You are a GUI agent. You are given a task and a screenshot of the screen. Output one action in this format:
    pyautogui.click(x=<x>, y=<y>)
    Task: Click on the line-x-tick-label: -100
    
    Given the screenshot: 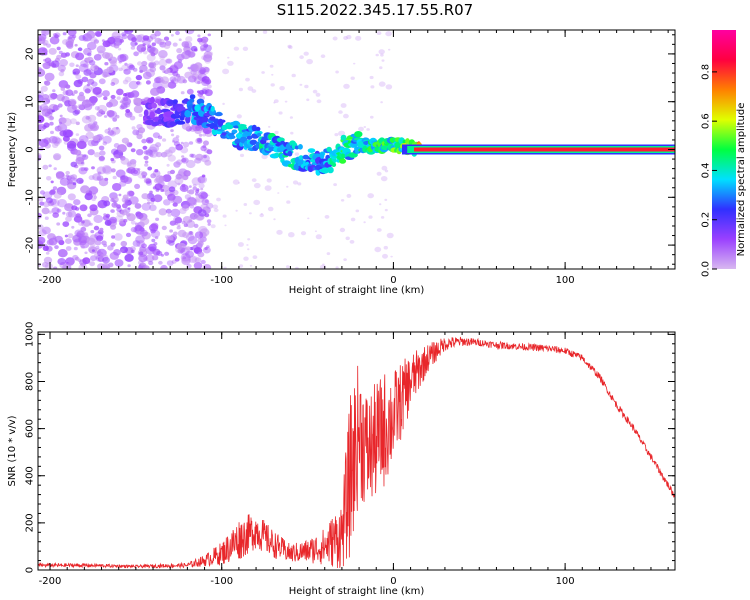 What is the action you would take?
    pyautogui.click(x=221, y=581)
    